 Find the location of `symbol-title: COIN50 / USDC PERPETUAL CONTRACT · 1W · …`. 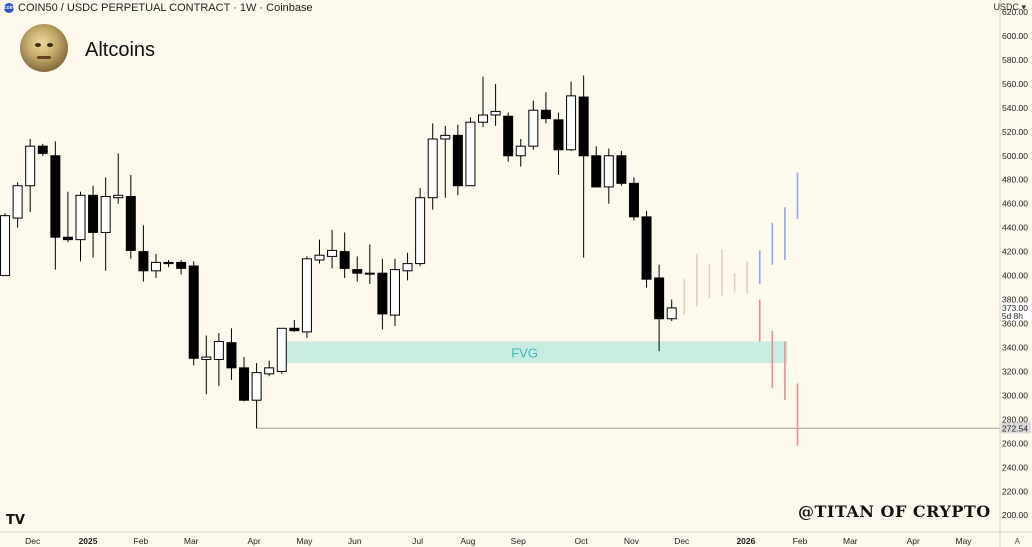

symbol-title: COIN50 / USDC PERPETUAL CONTRACT · 1W · … is located at coordinates (165, 8).